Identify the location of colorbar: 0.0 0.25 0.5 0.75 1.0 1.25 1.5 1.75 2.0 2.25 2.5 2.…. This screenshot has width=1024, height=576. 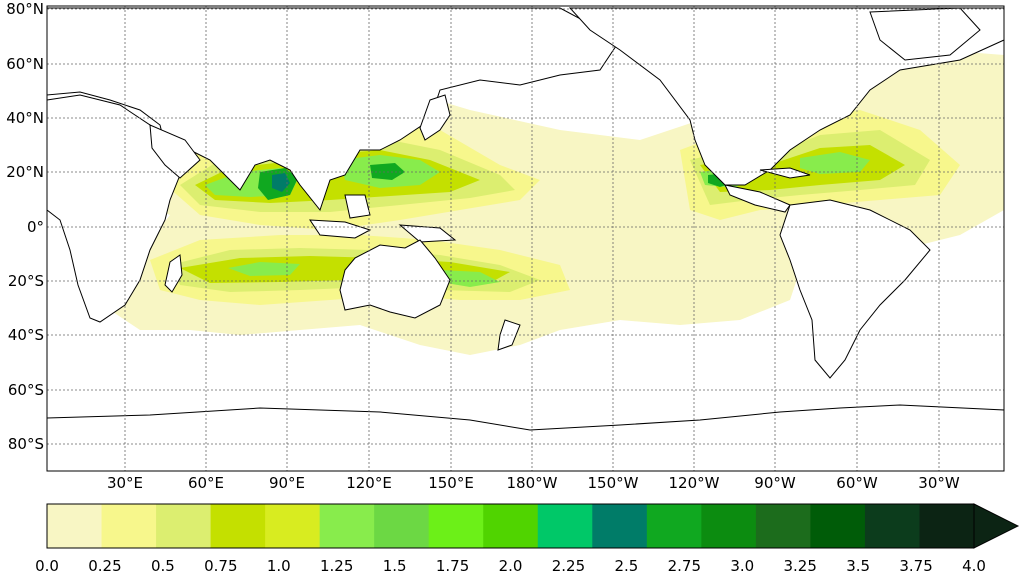
(527, 539).